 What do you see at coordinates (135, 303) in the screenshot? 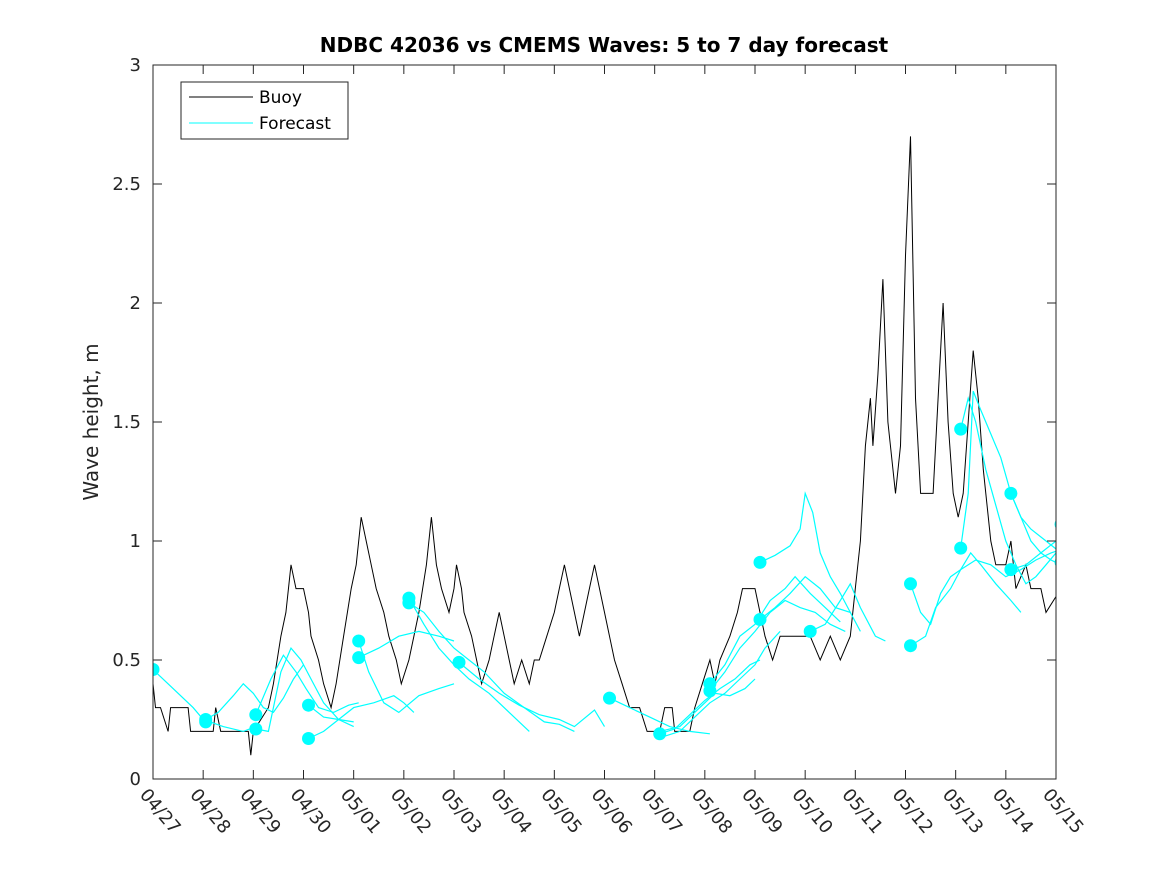
I see `y-tick-label: 2` at bounding box center [135, 303].